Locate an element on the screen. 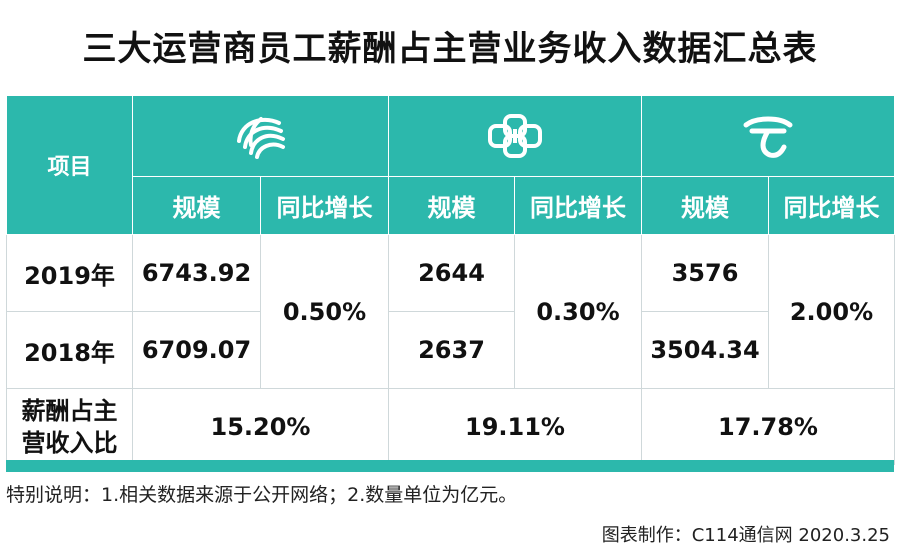 The image size is (900, 557). table-bottom-bar is located at coordinates (450, 466).